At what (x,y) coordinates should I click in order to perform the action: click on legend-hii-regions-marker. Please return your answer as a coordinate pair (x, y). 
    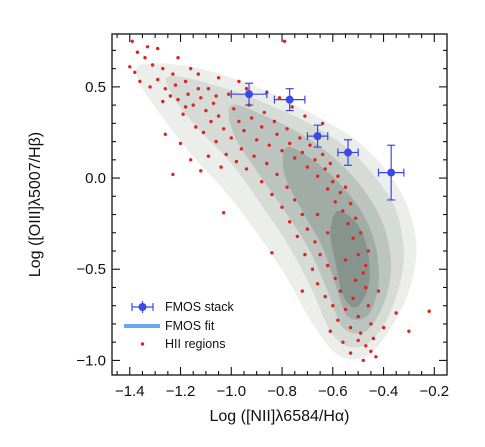
    Looking at the image, I should click on (142, 344).